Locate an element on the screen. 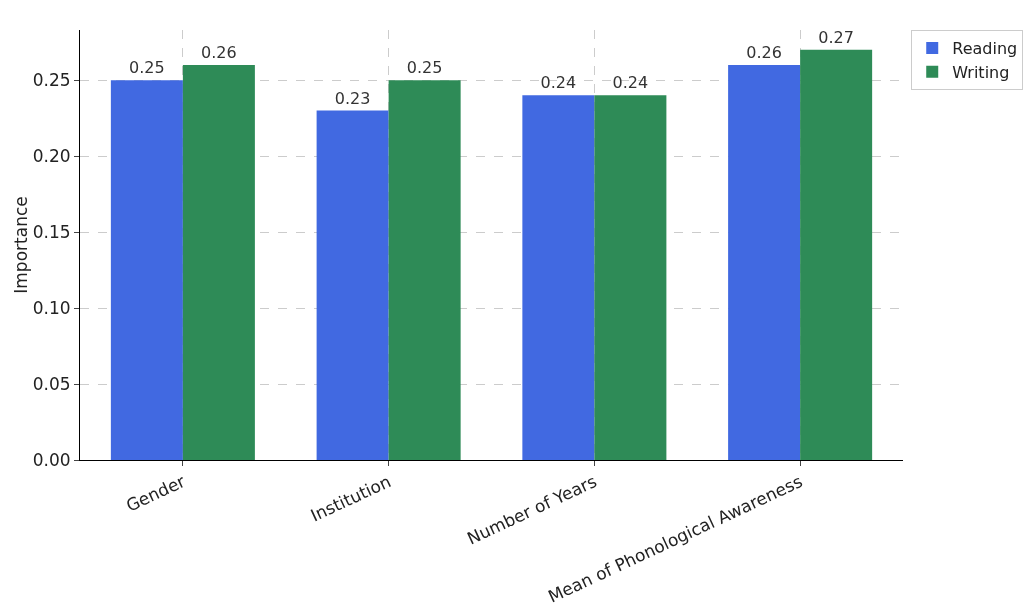 The width and height of the screenshot is (1035, 610). y-tick-label: 0.15 is located at coordinates (51, 232).